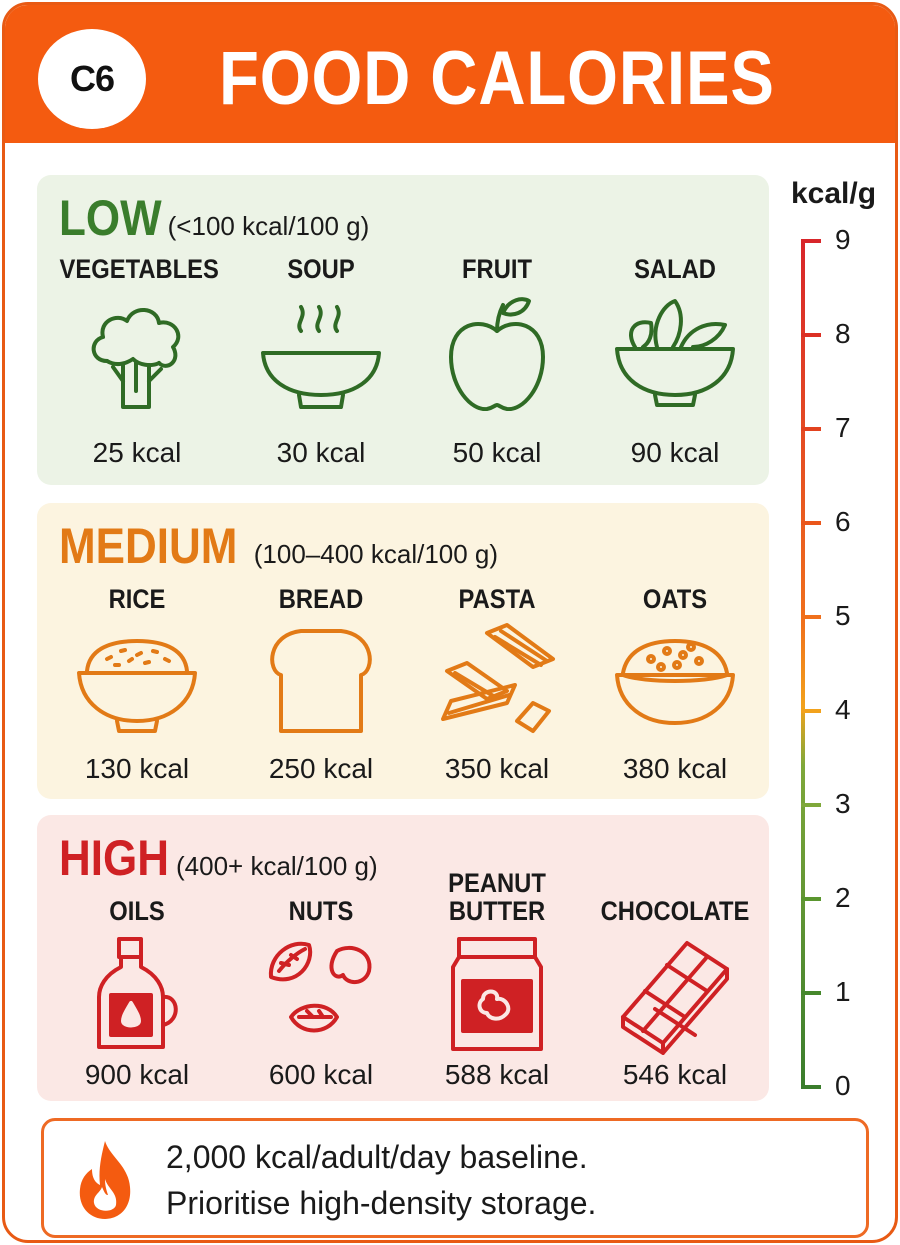  What do you see at coordinates (498, 678) in the screenshot?
I see `pasta-icon` at bounding box center [498, 678].